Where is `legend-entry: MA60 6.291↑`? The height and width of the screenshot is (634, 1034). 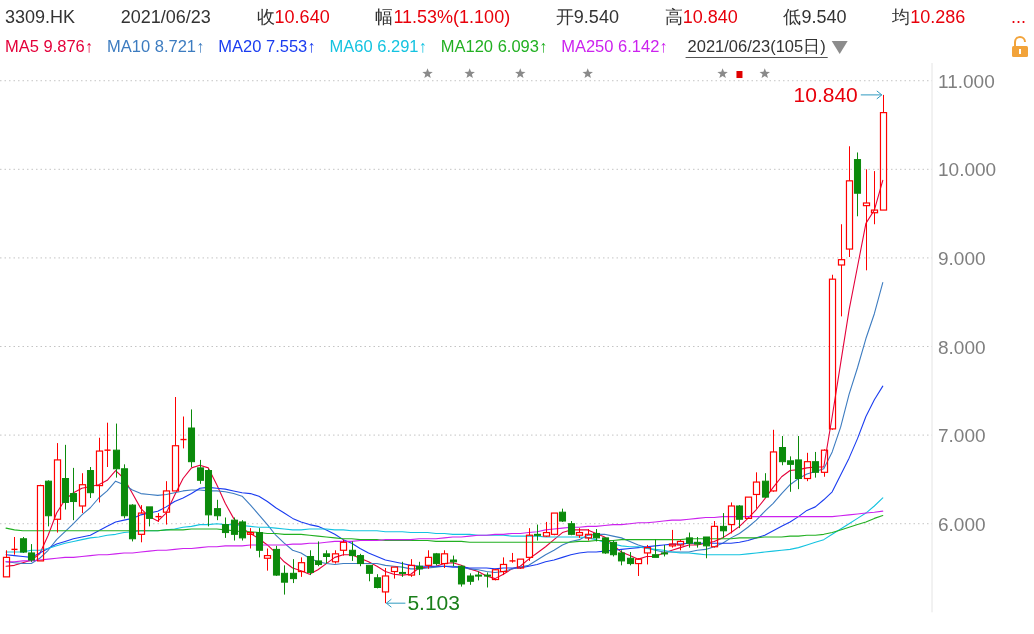
legend-entry: MA60 6.291↑ is located at coordinates (378, 46).